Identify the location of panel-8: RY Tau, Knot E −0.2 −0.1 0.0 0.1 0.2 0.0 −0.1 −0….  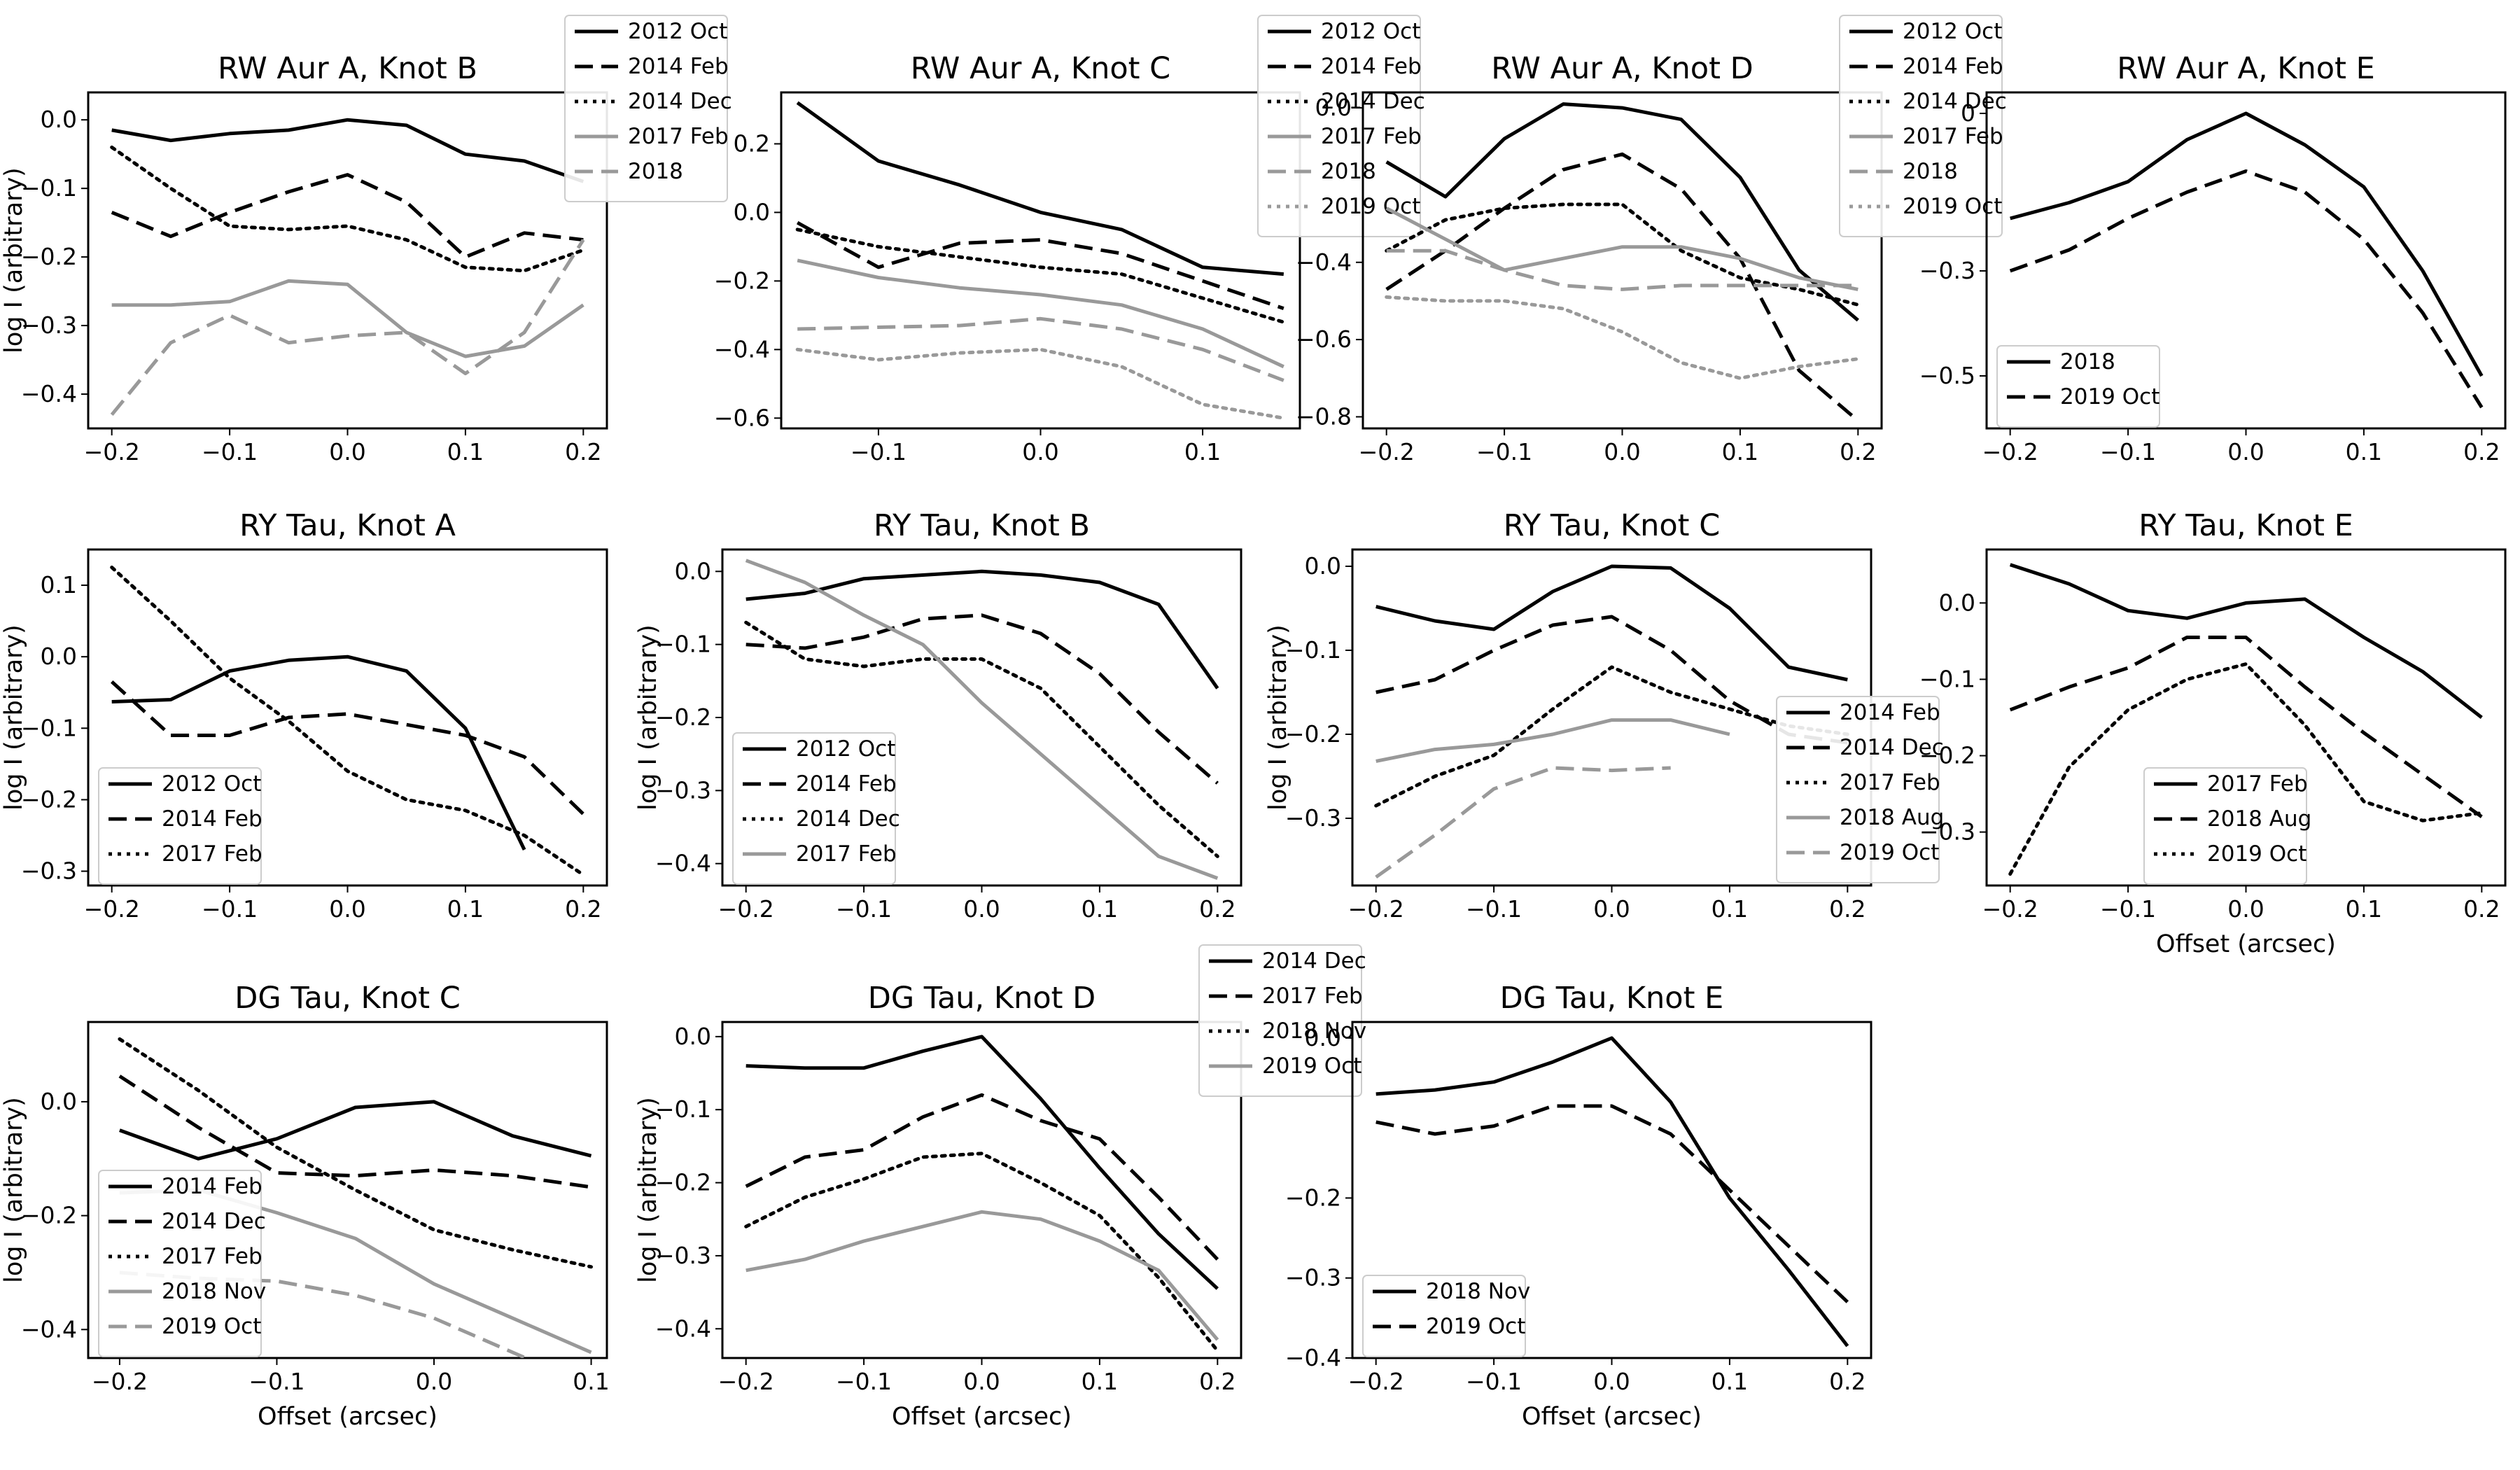
(2213, 733).